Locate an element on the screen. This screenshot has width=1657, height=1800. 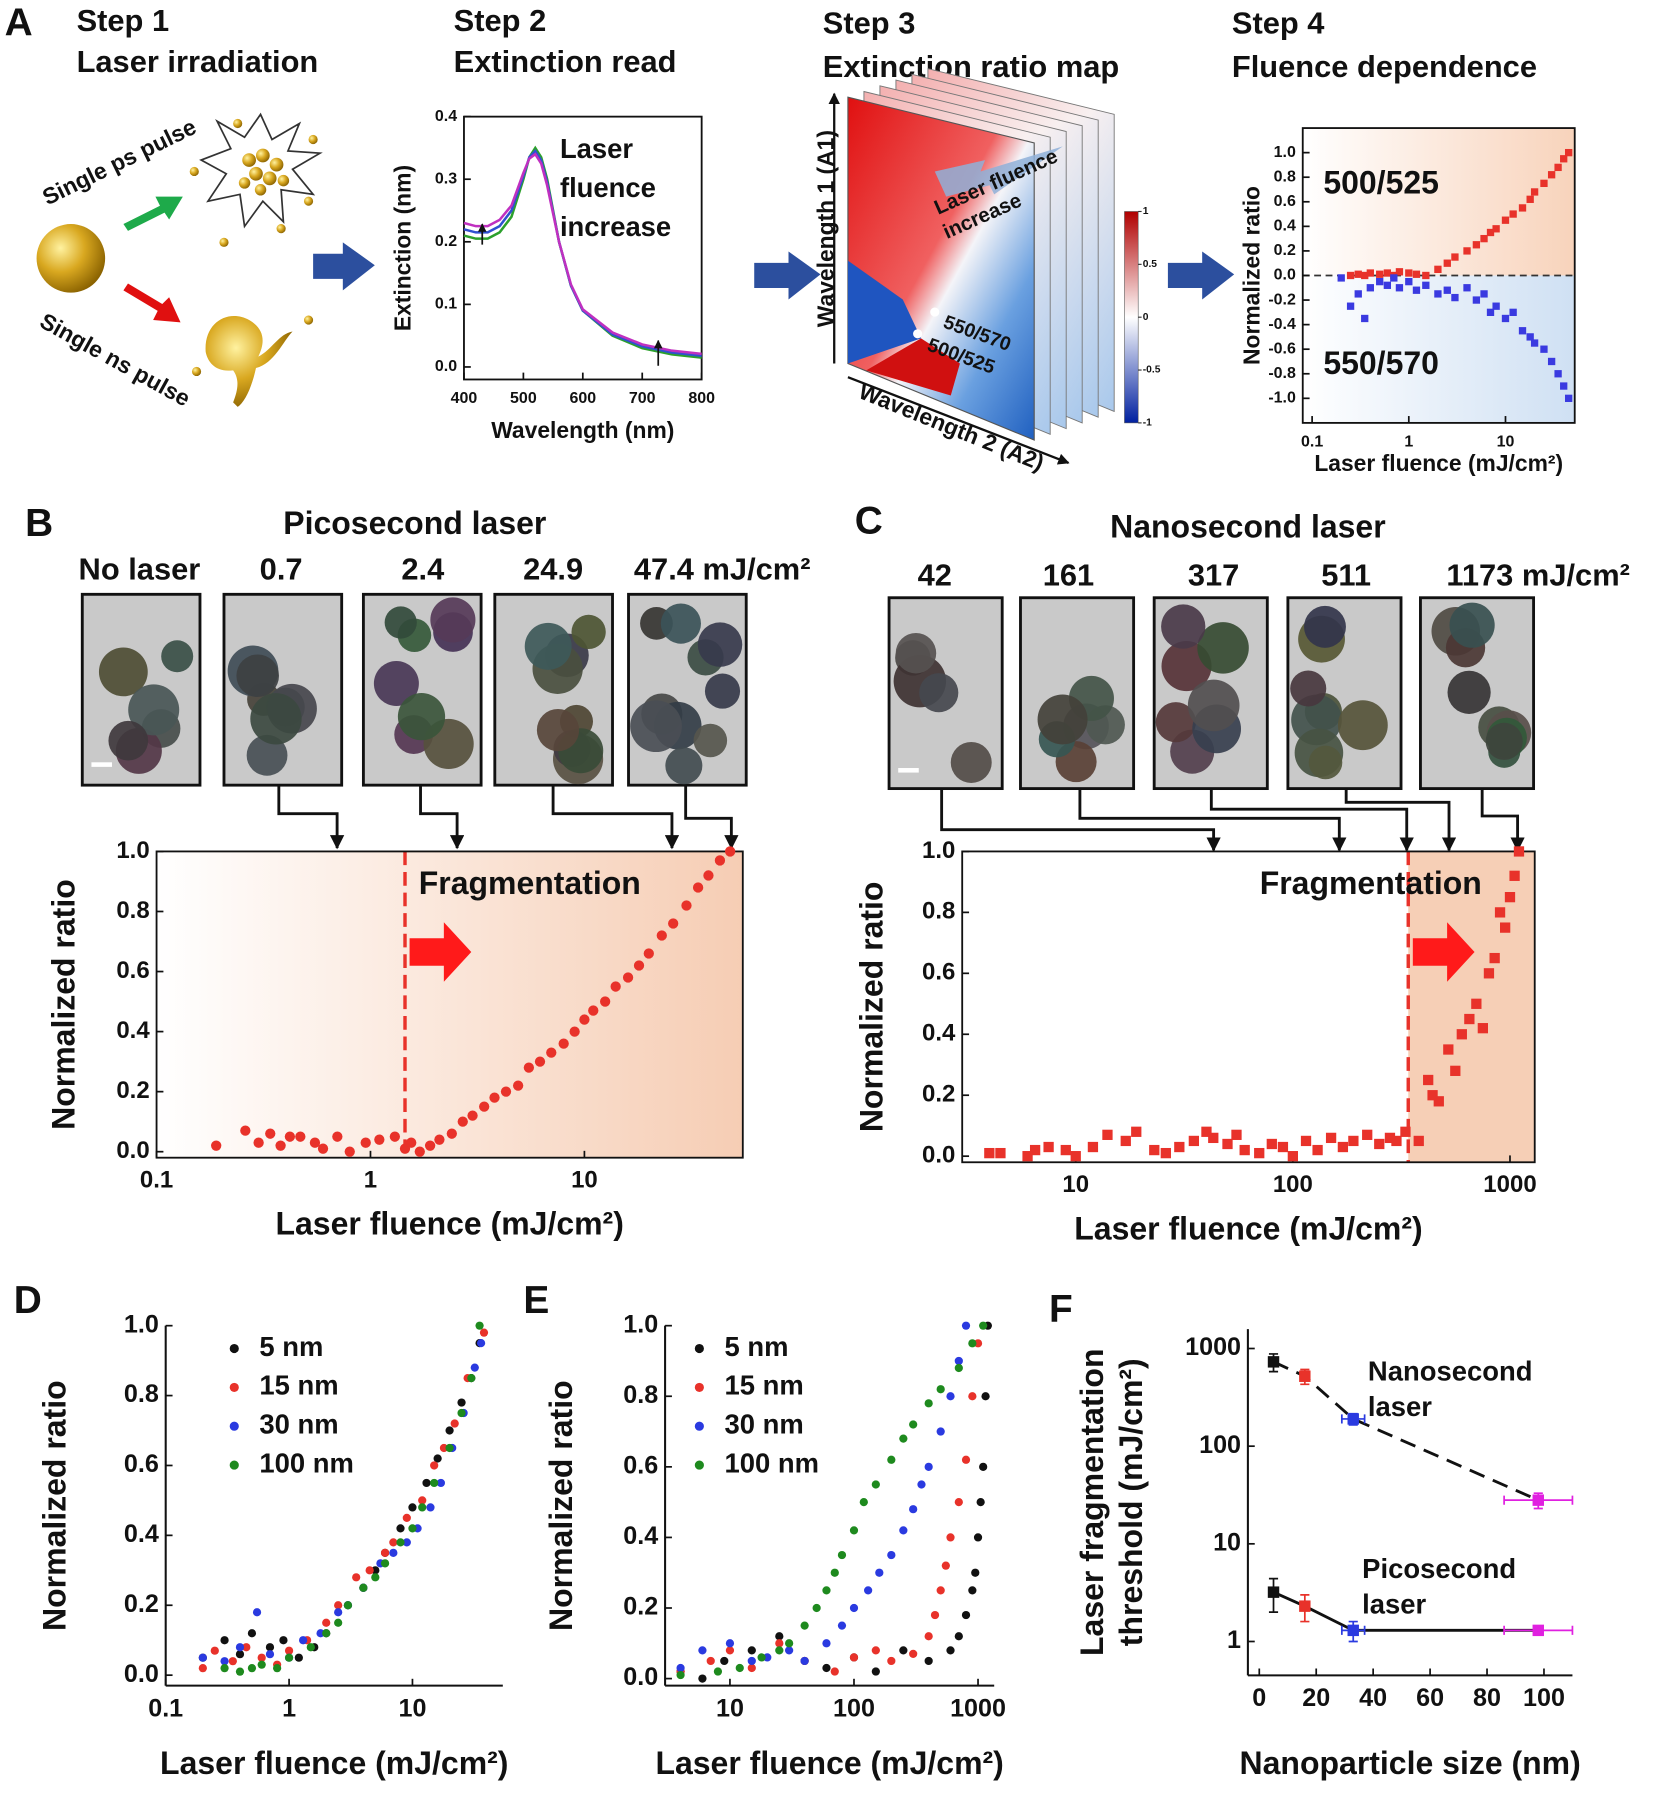
x-tick-label: 80 is located at coordinates (1487, 1698).